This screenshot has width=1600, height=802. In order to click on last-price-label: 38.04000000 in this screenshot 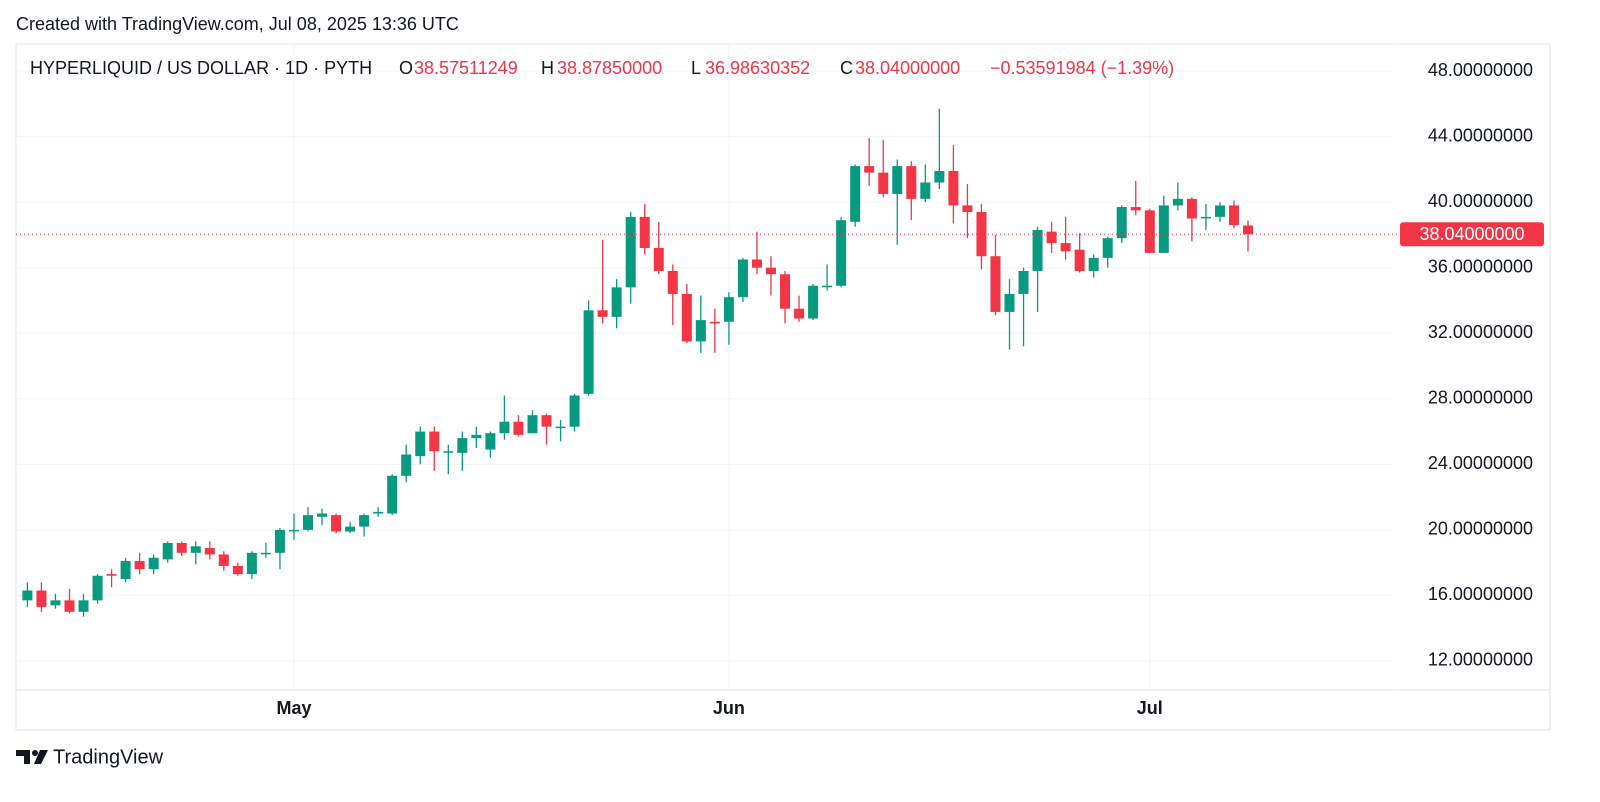, I will do `click(1471, 234)`.